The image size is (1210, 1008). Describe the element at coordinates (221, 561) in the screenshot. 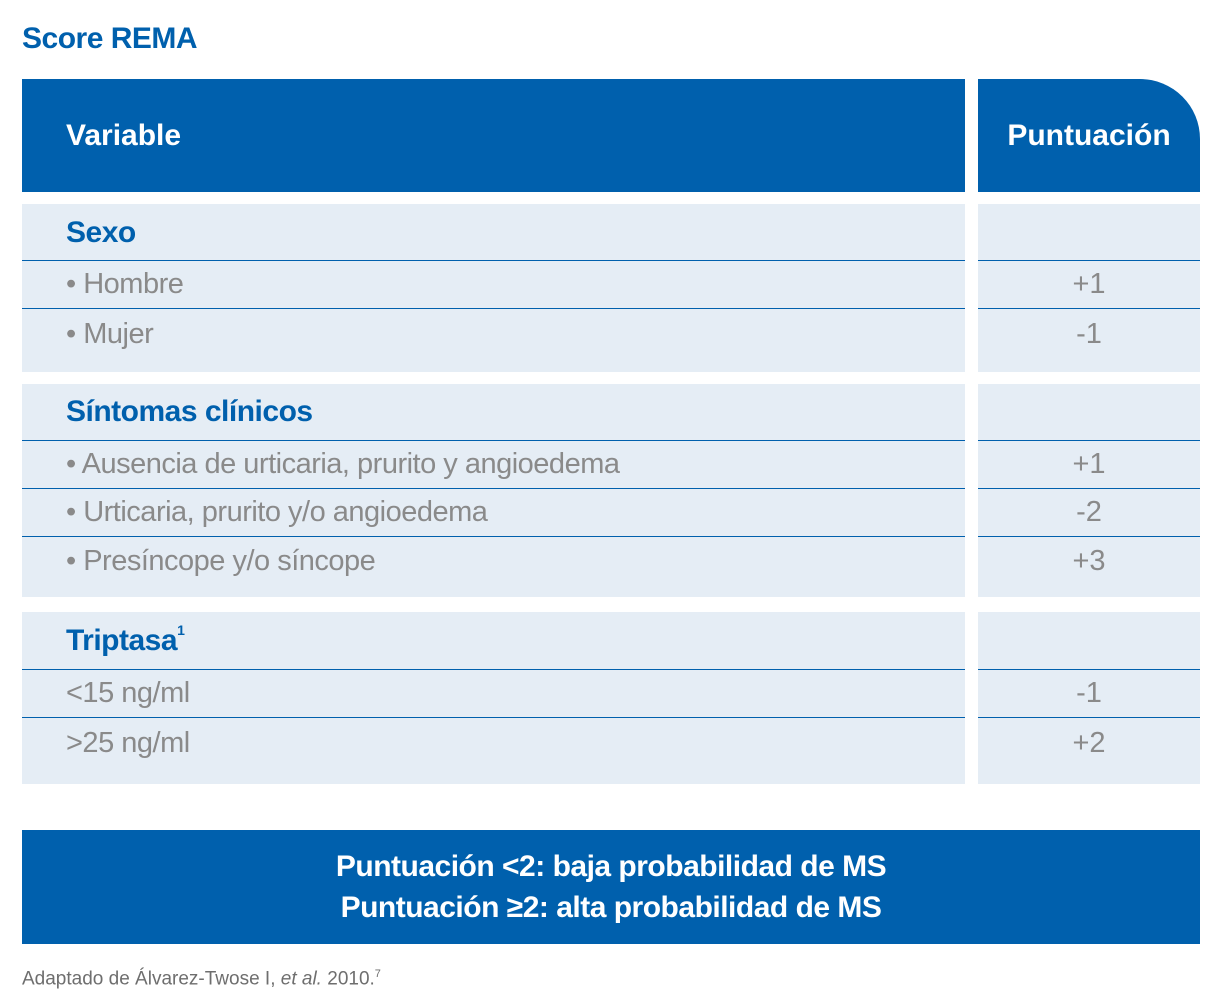

I see `item-label: • Presíncope y/o síncope` at that location.